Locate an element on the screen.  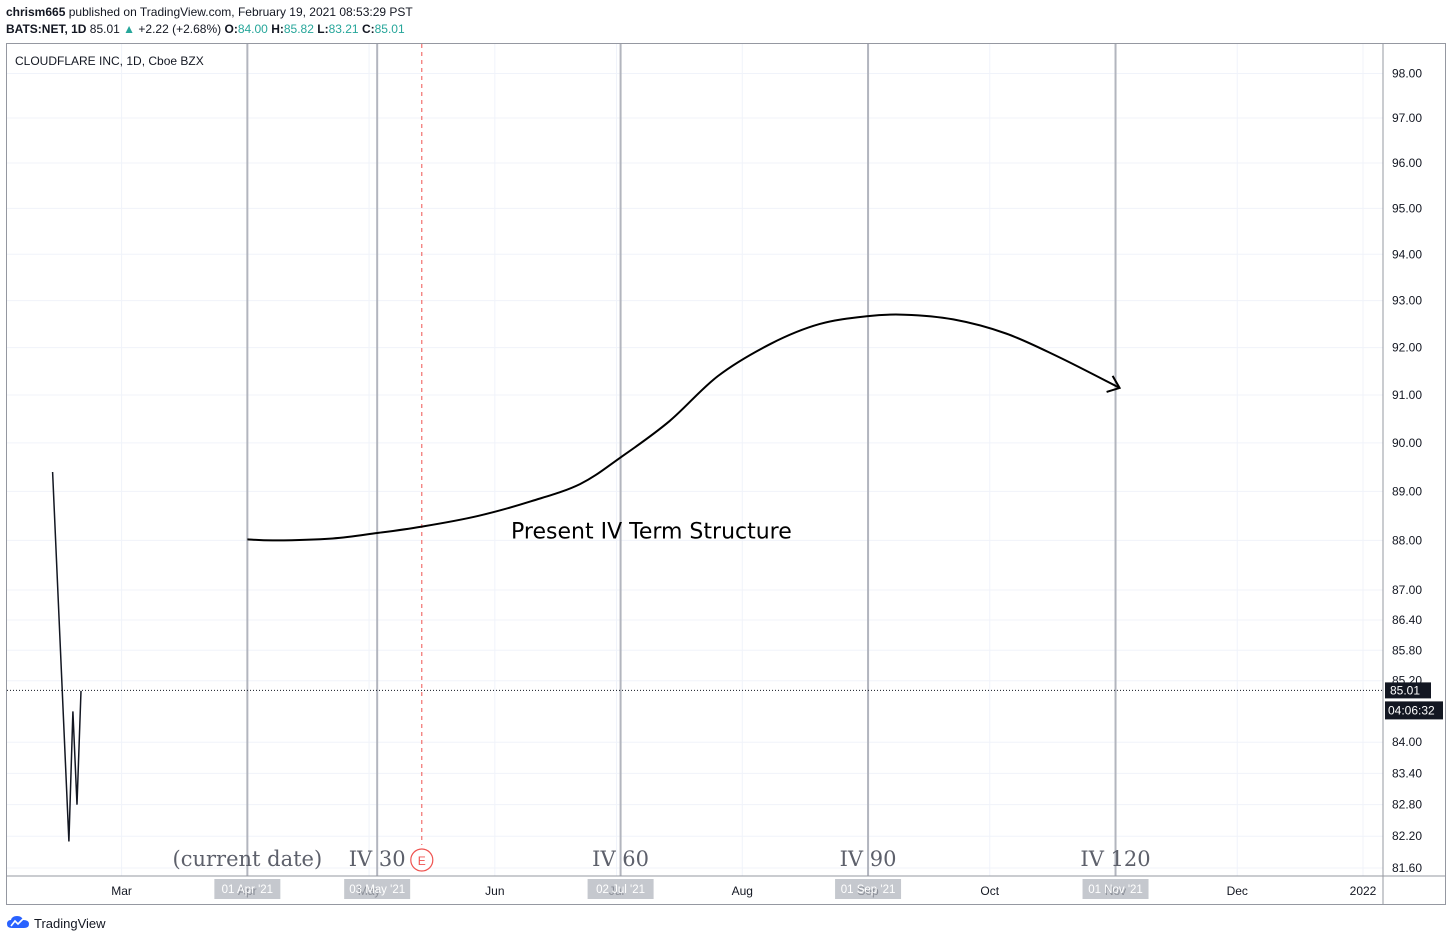
time-axis: MarAprMayJunJulAugSepOctNovDec2022 is located at coordinates (743, 891).